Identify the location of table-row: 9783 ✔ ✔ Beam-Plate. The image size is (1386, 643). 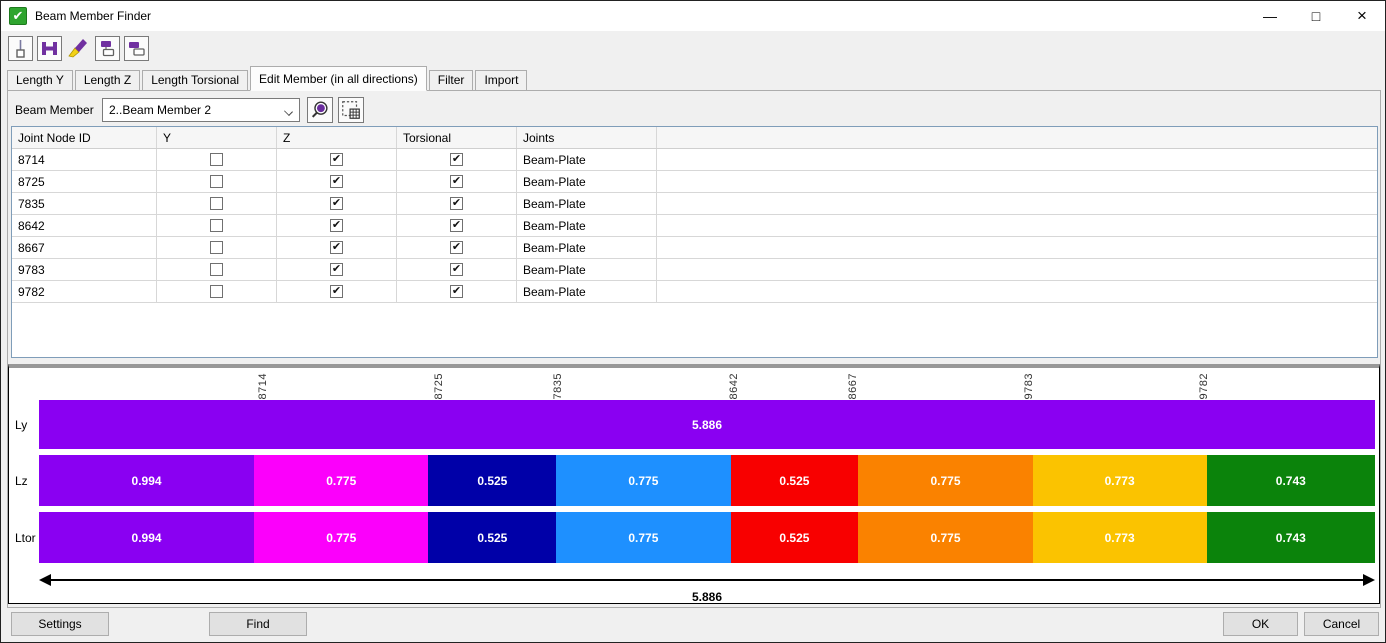
(694, 270).